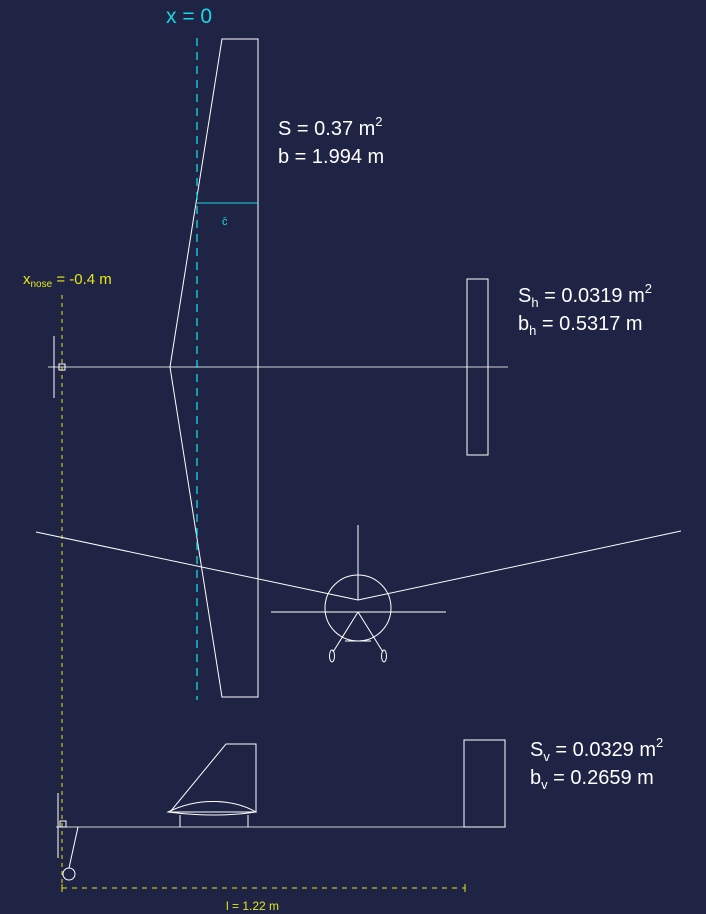  Describe the element at coordinates (332, 656) in the screenshot. I see `front-wheel-left` at that location.